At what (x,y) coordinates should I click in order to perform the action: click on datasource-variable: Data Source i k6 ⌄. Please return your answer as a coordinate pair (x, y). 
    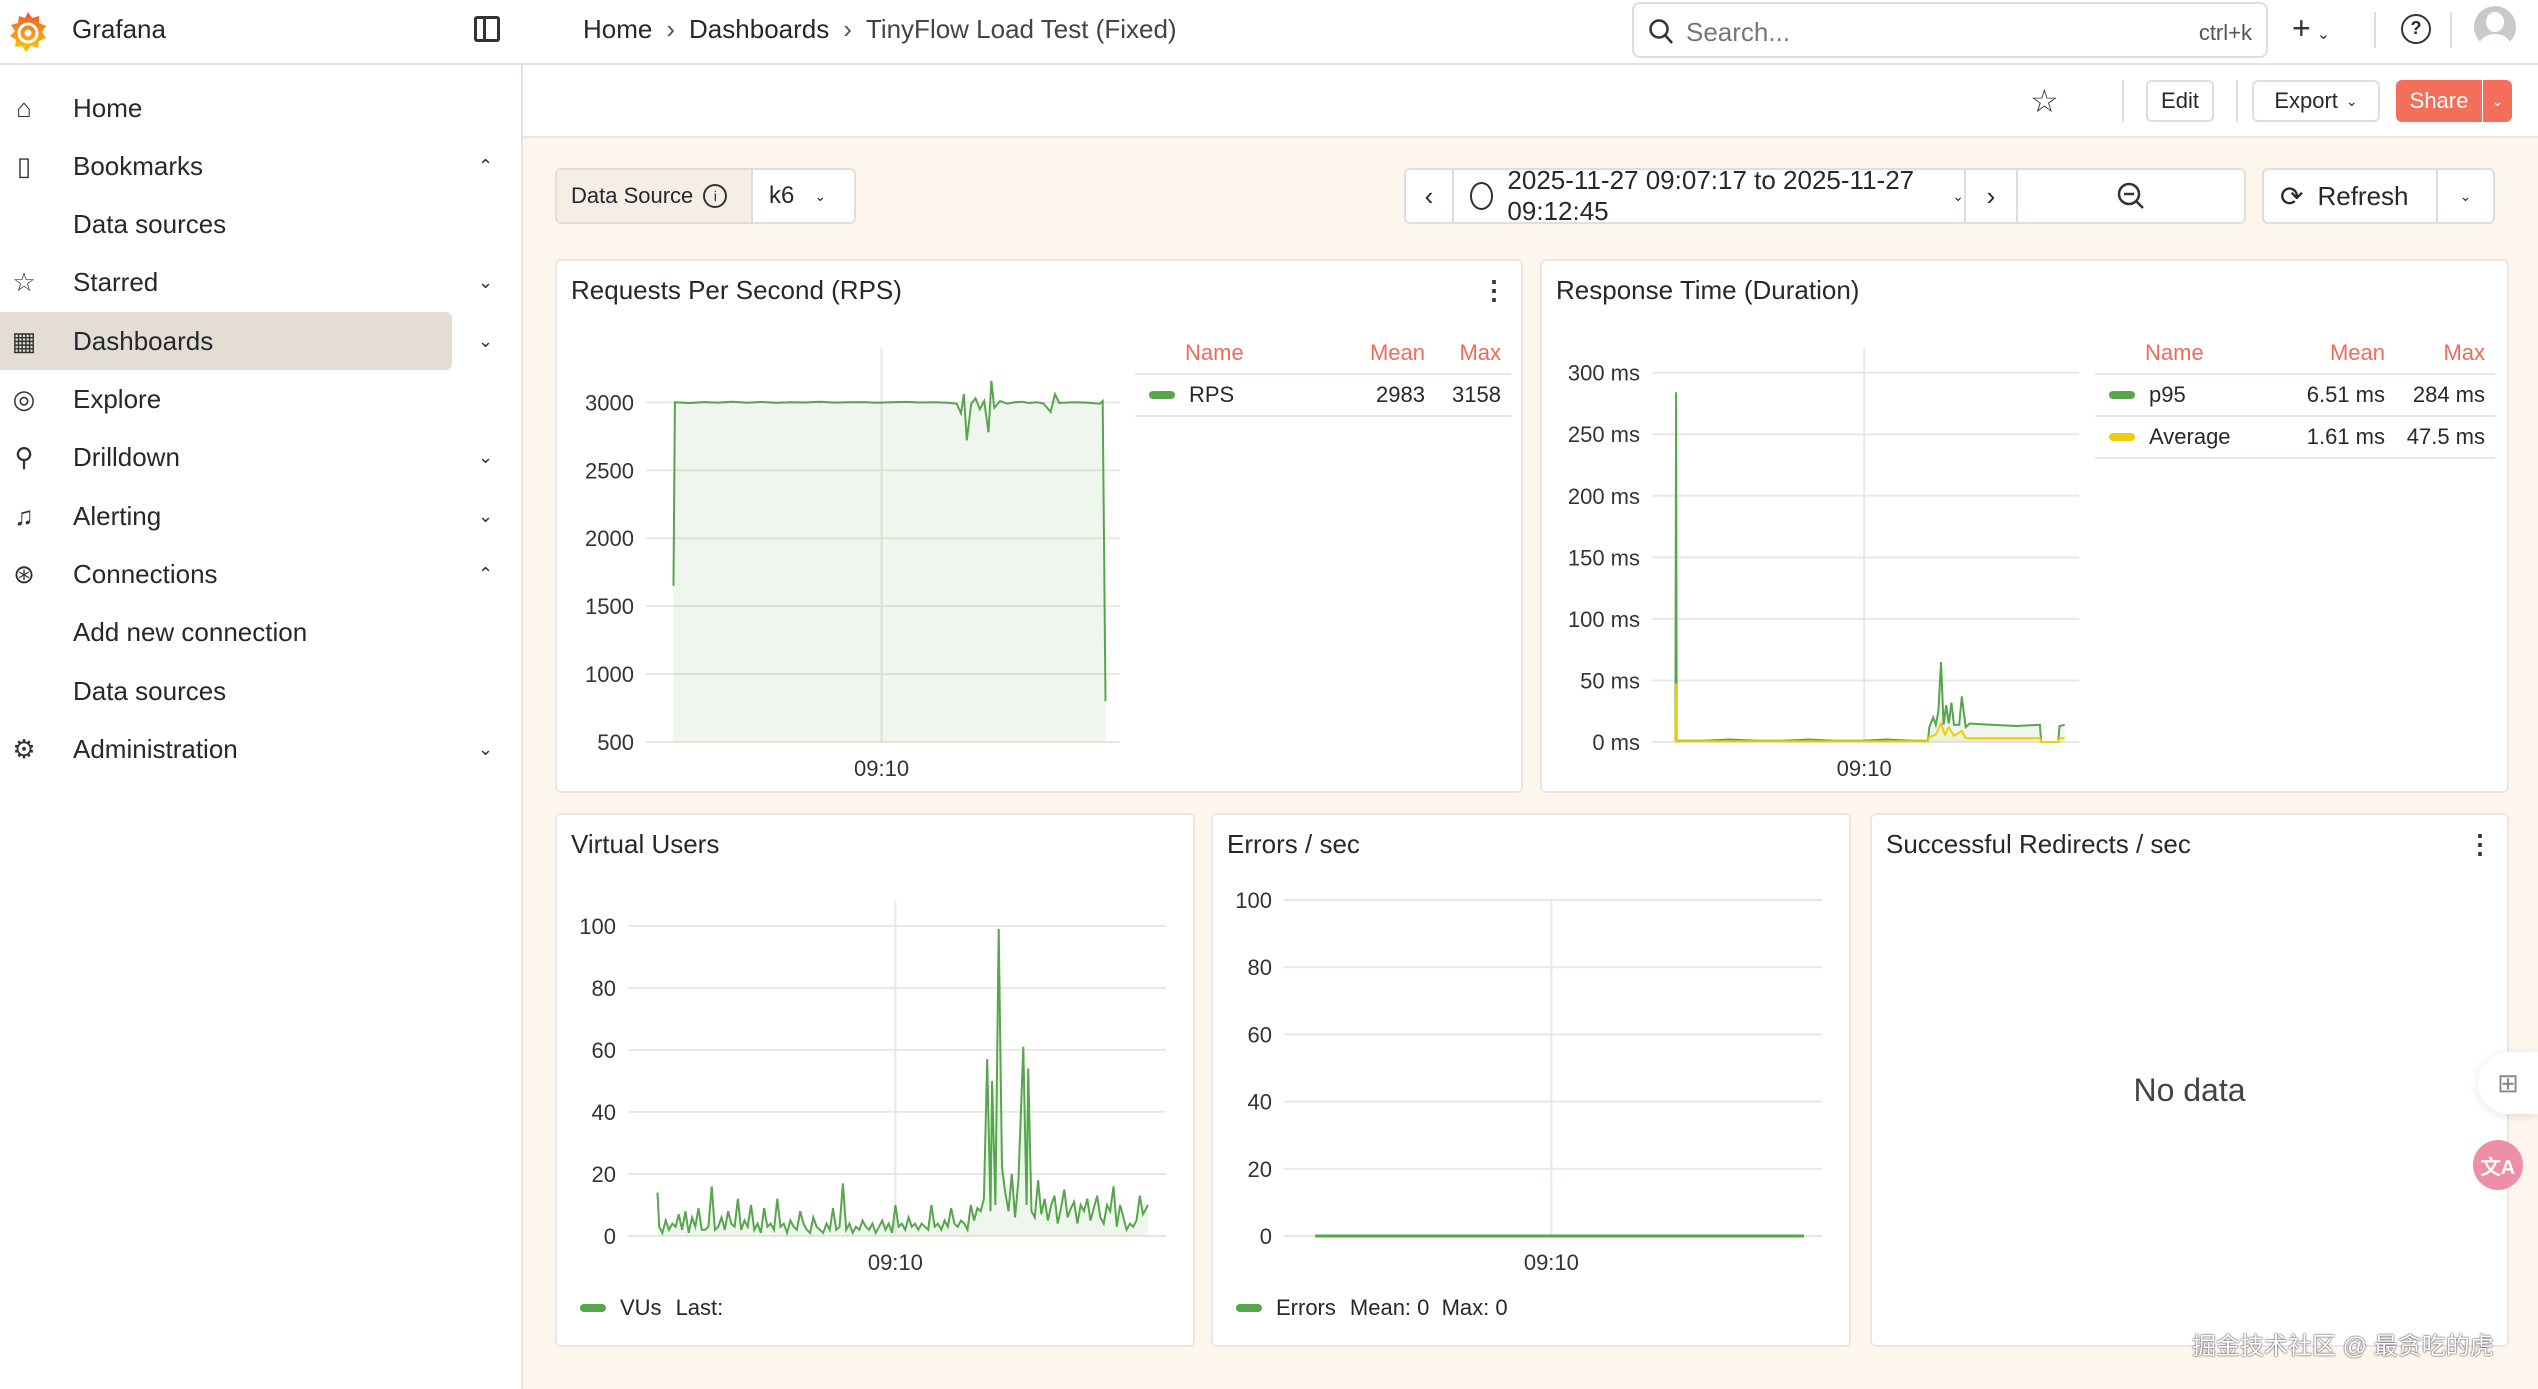
    Looking at the image, I should click on (705, 196).